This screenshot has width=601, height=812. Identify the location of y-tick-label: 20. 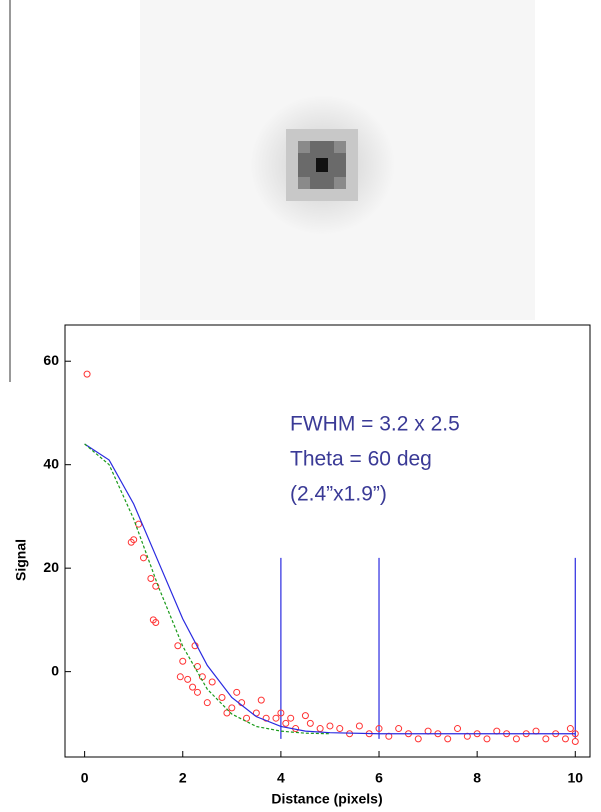
(51, 567).